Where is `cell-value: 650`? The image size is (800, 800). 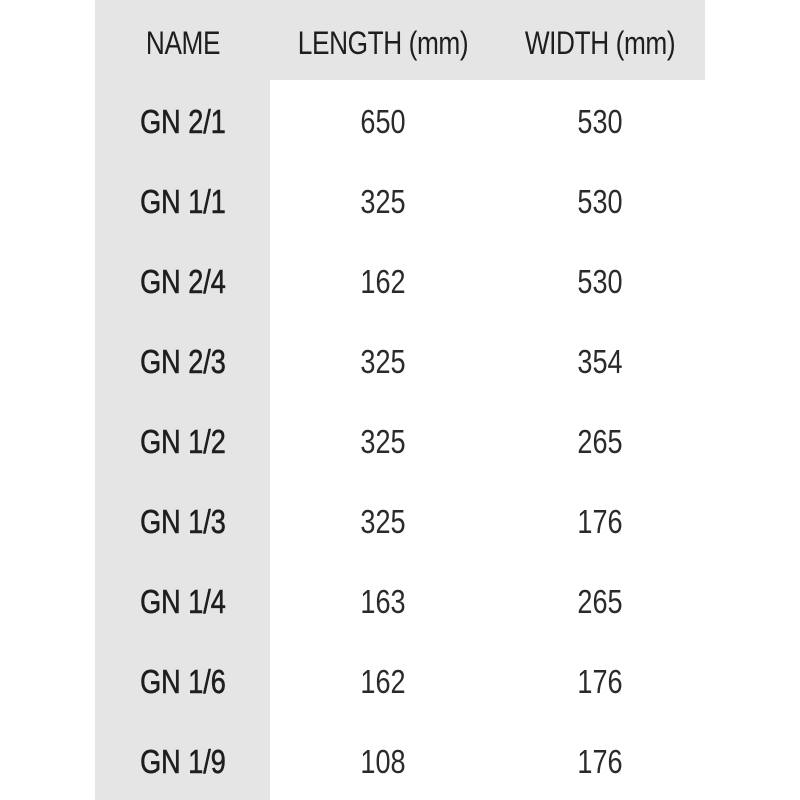
cell-value: 650 is located at coordinates (383, 121).